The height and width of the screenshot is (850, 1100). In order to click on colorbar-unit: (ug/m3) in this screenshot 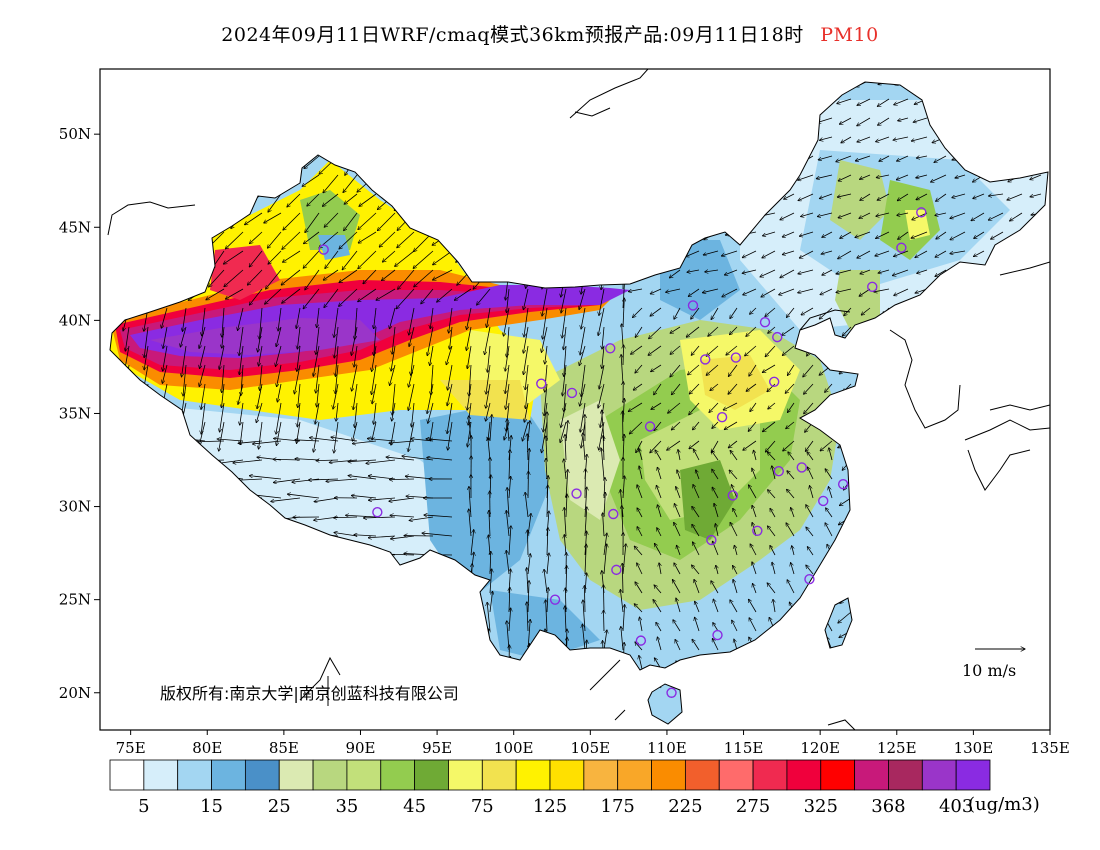, I will do `click(1004, 804)`.